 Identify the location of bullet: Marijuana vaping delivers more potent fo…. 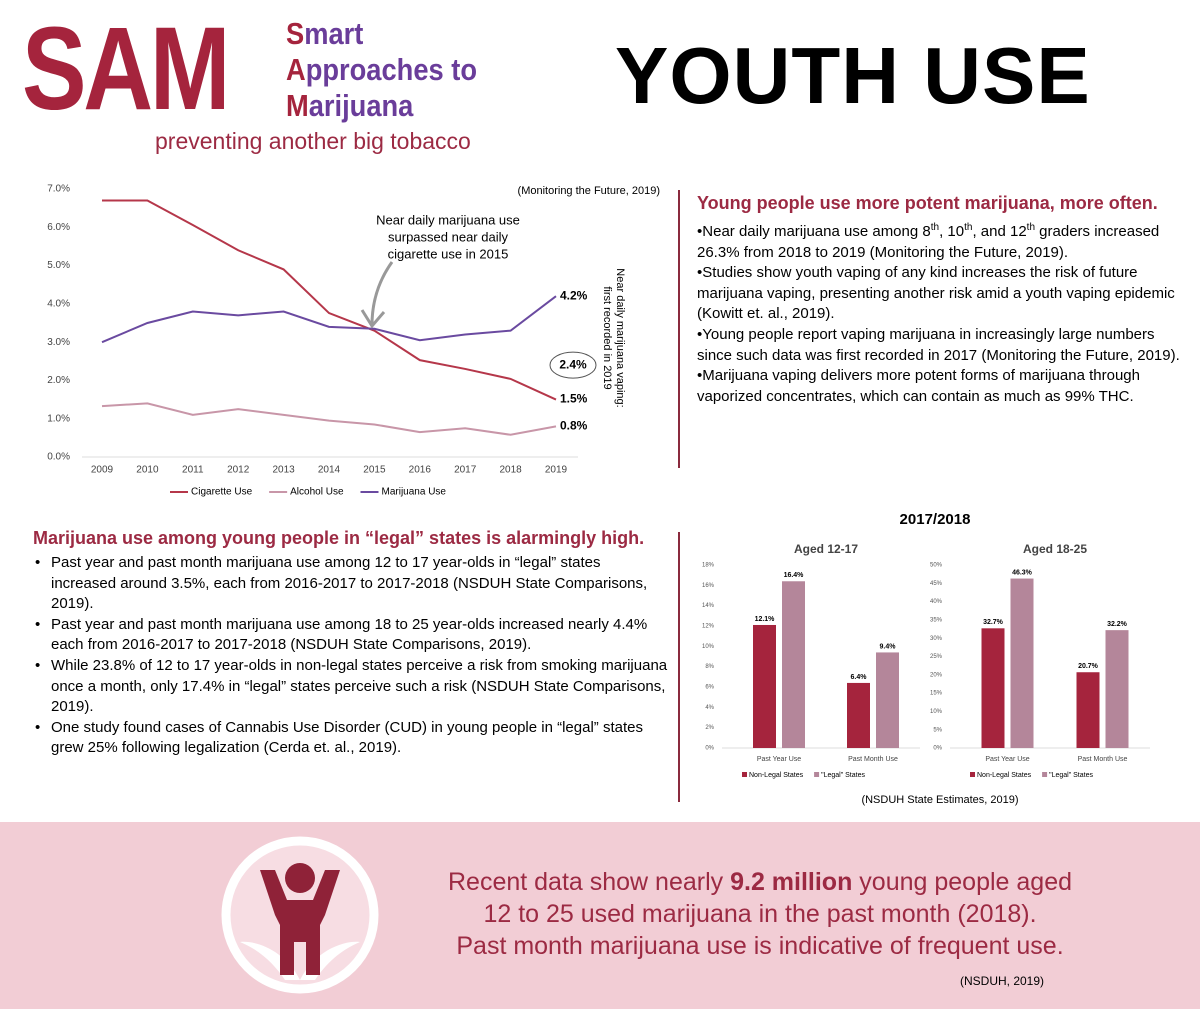
(942, 386).